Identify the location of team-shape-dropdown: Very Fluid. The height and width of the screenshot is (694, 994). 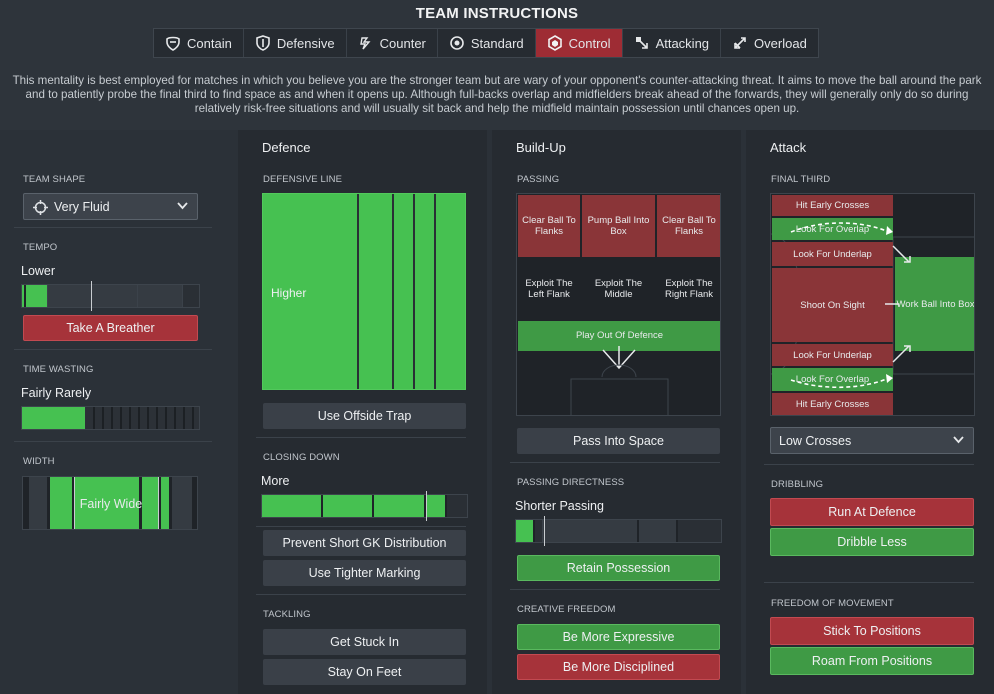
(110, 206).